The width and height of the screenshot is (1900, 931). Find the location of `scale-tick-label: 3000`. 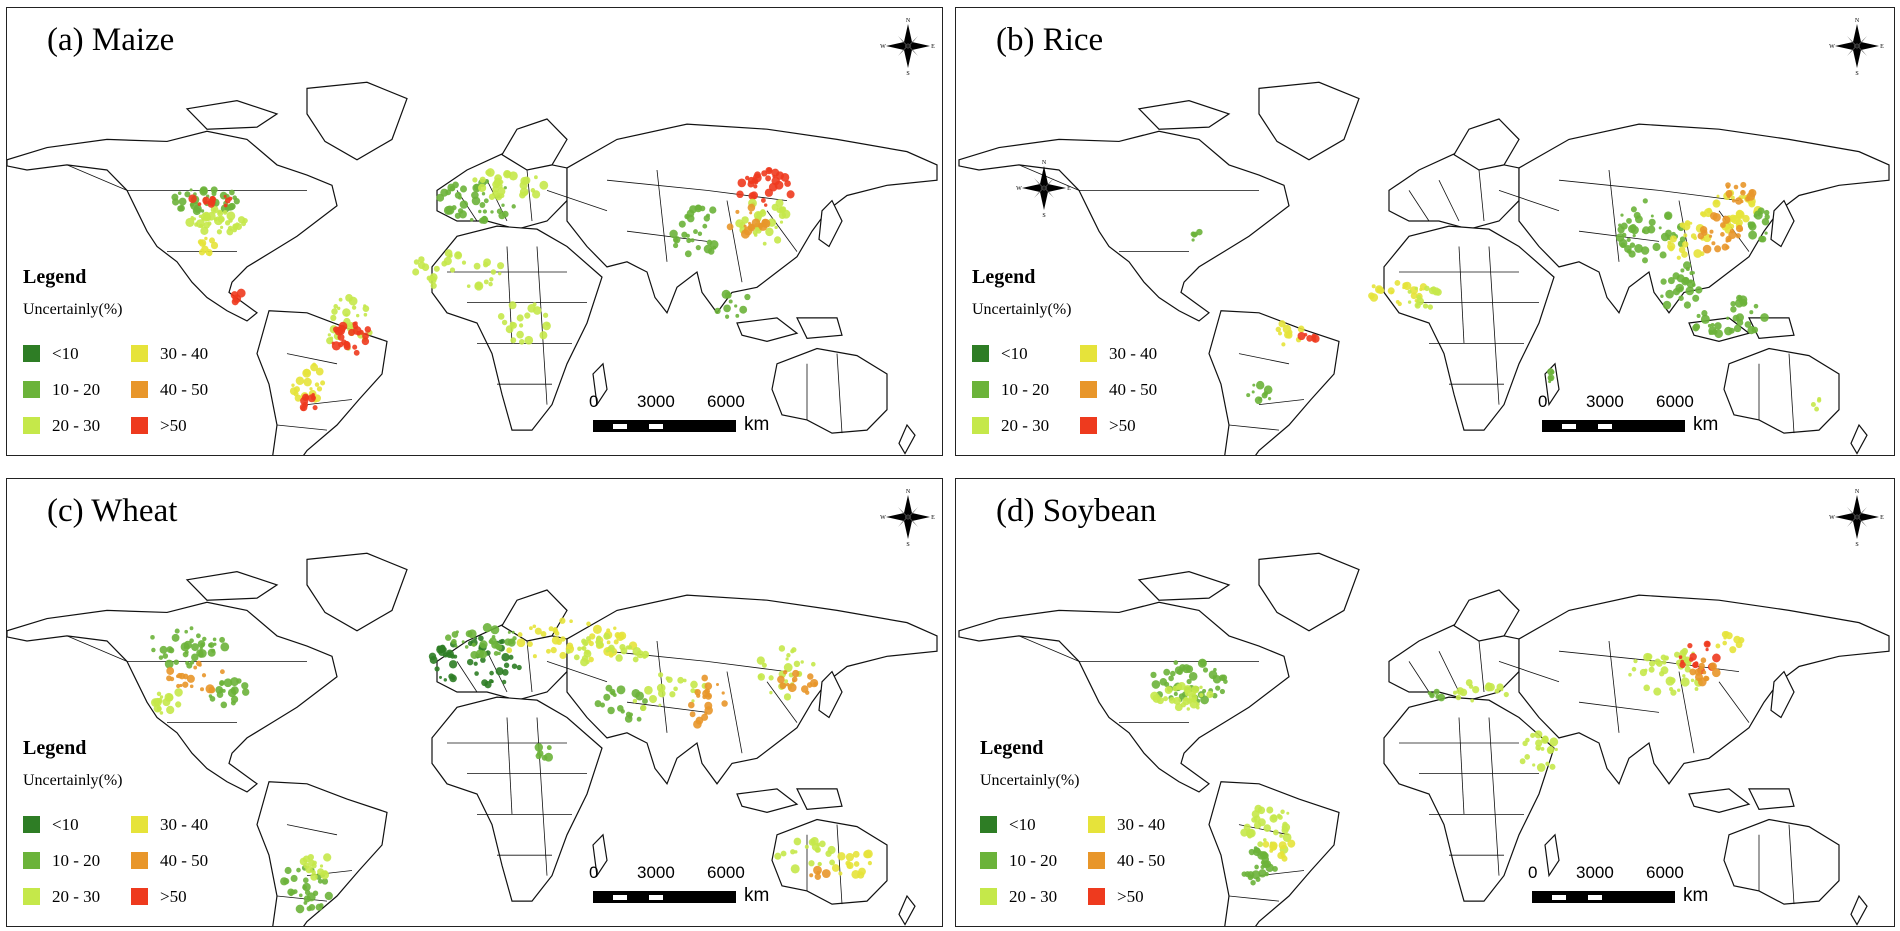

scale-tick-label: 3000 is located at coordinates (1605, 401).